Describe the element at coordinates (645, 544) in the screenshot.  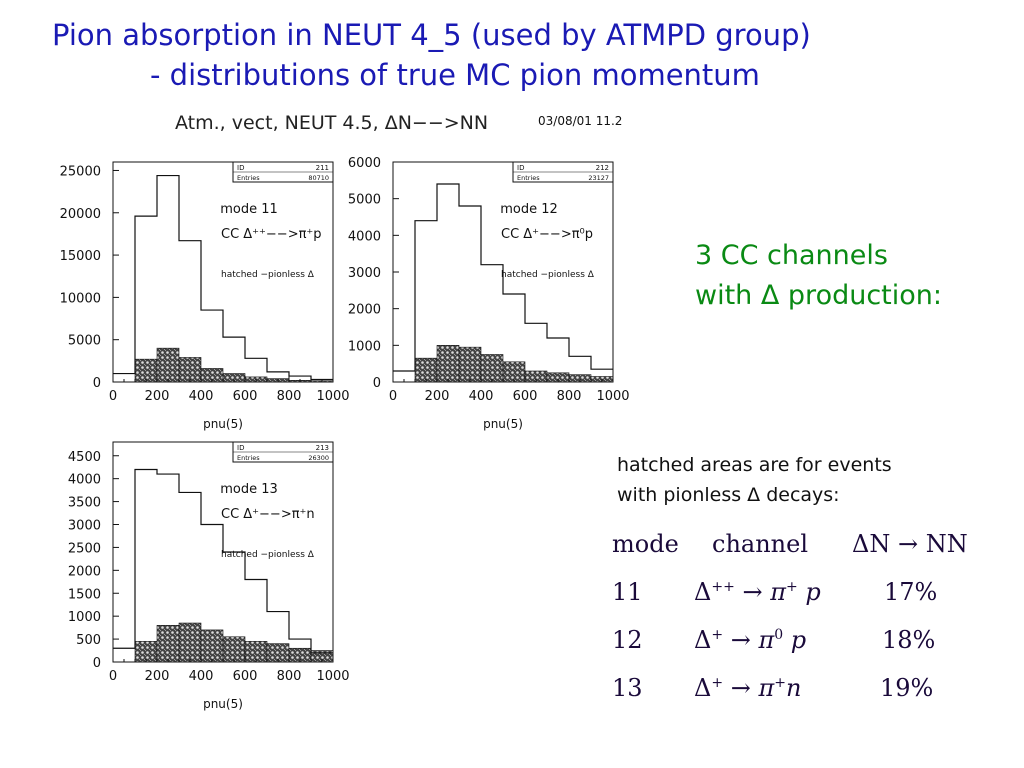
I see `header-mode: mode` at that location.